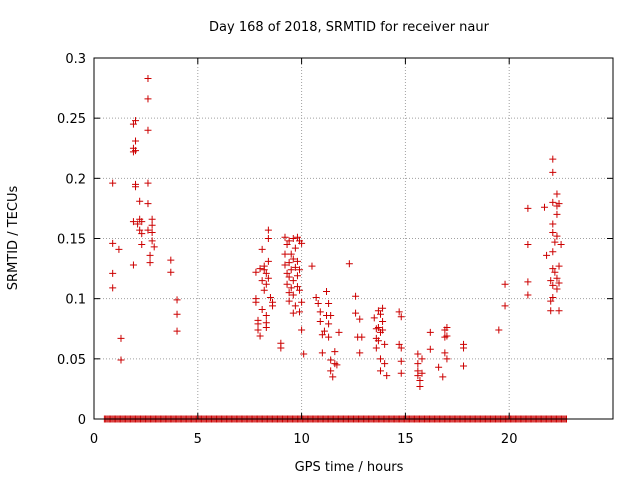  Describe the element at coordinates (301, 439) in the screenshot. I see `x-tick-label: 10` at that location.